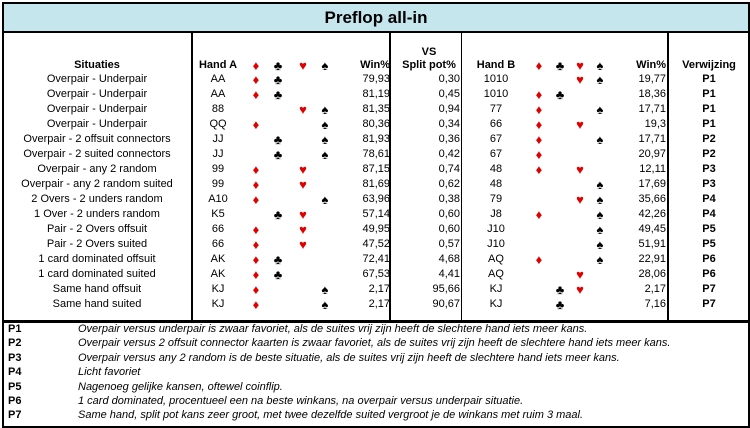 The width and height of the screenshot is (750, 428). I want to click on win-b-cell: 35,66, so click(652, 199).